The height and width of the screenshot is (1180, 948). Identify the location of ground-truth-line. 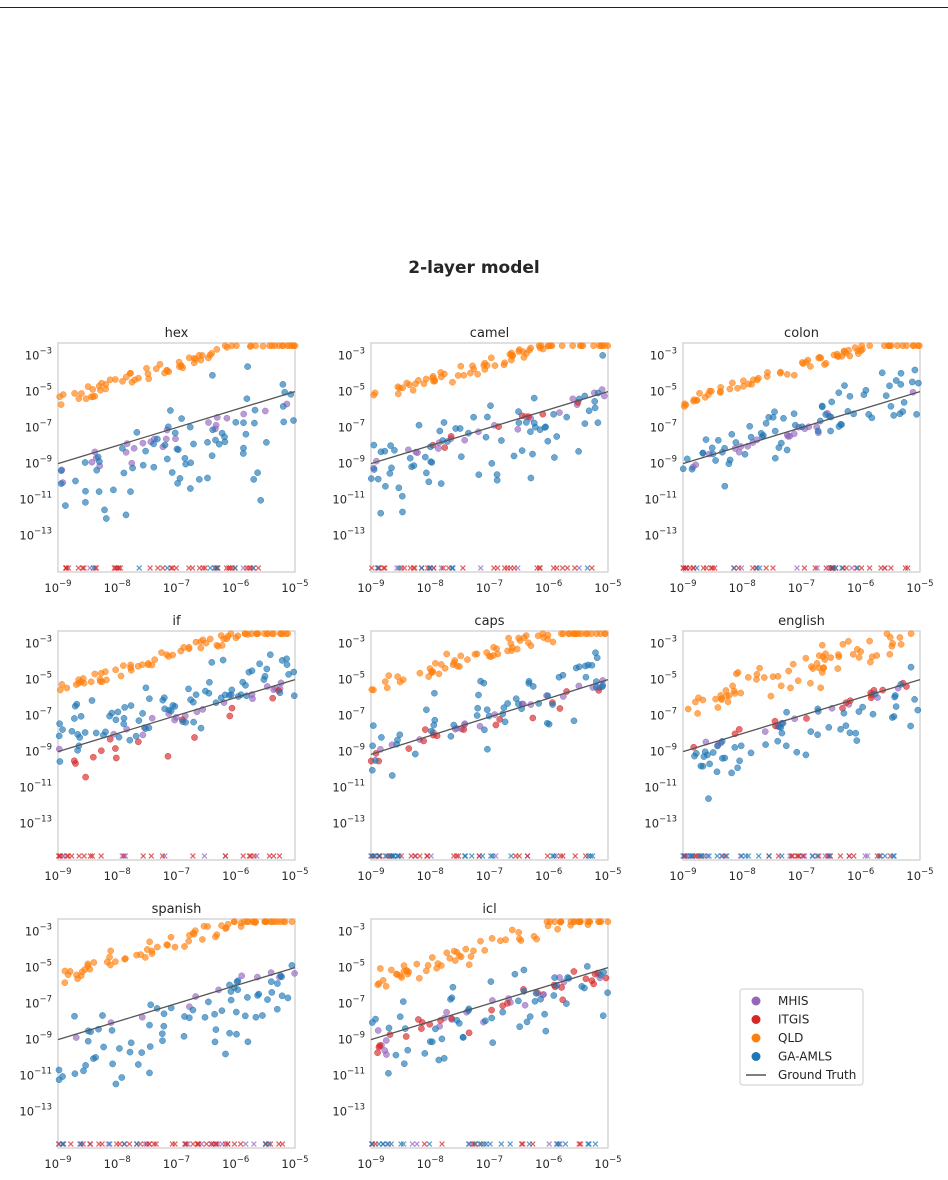
(176, 1003).